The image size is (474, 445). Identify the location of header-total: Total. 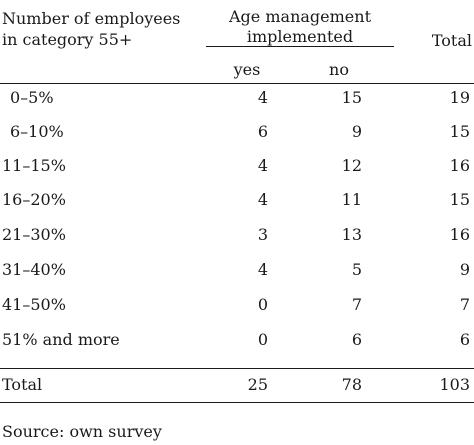
(451, 40).